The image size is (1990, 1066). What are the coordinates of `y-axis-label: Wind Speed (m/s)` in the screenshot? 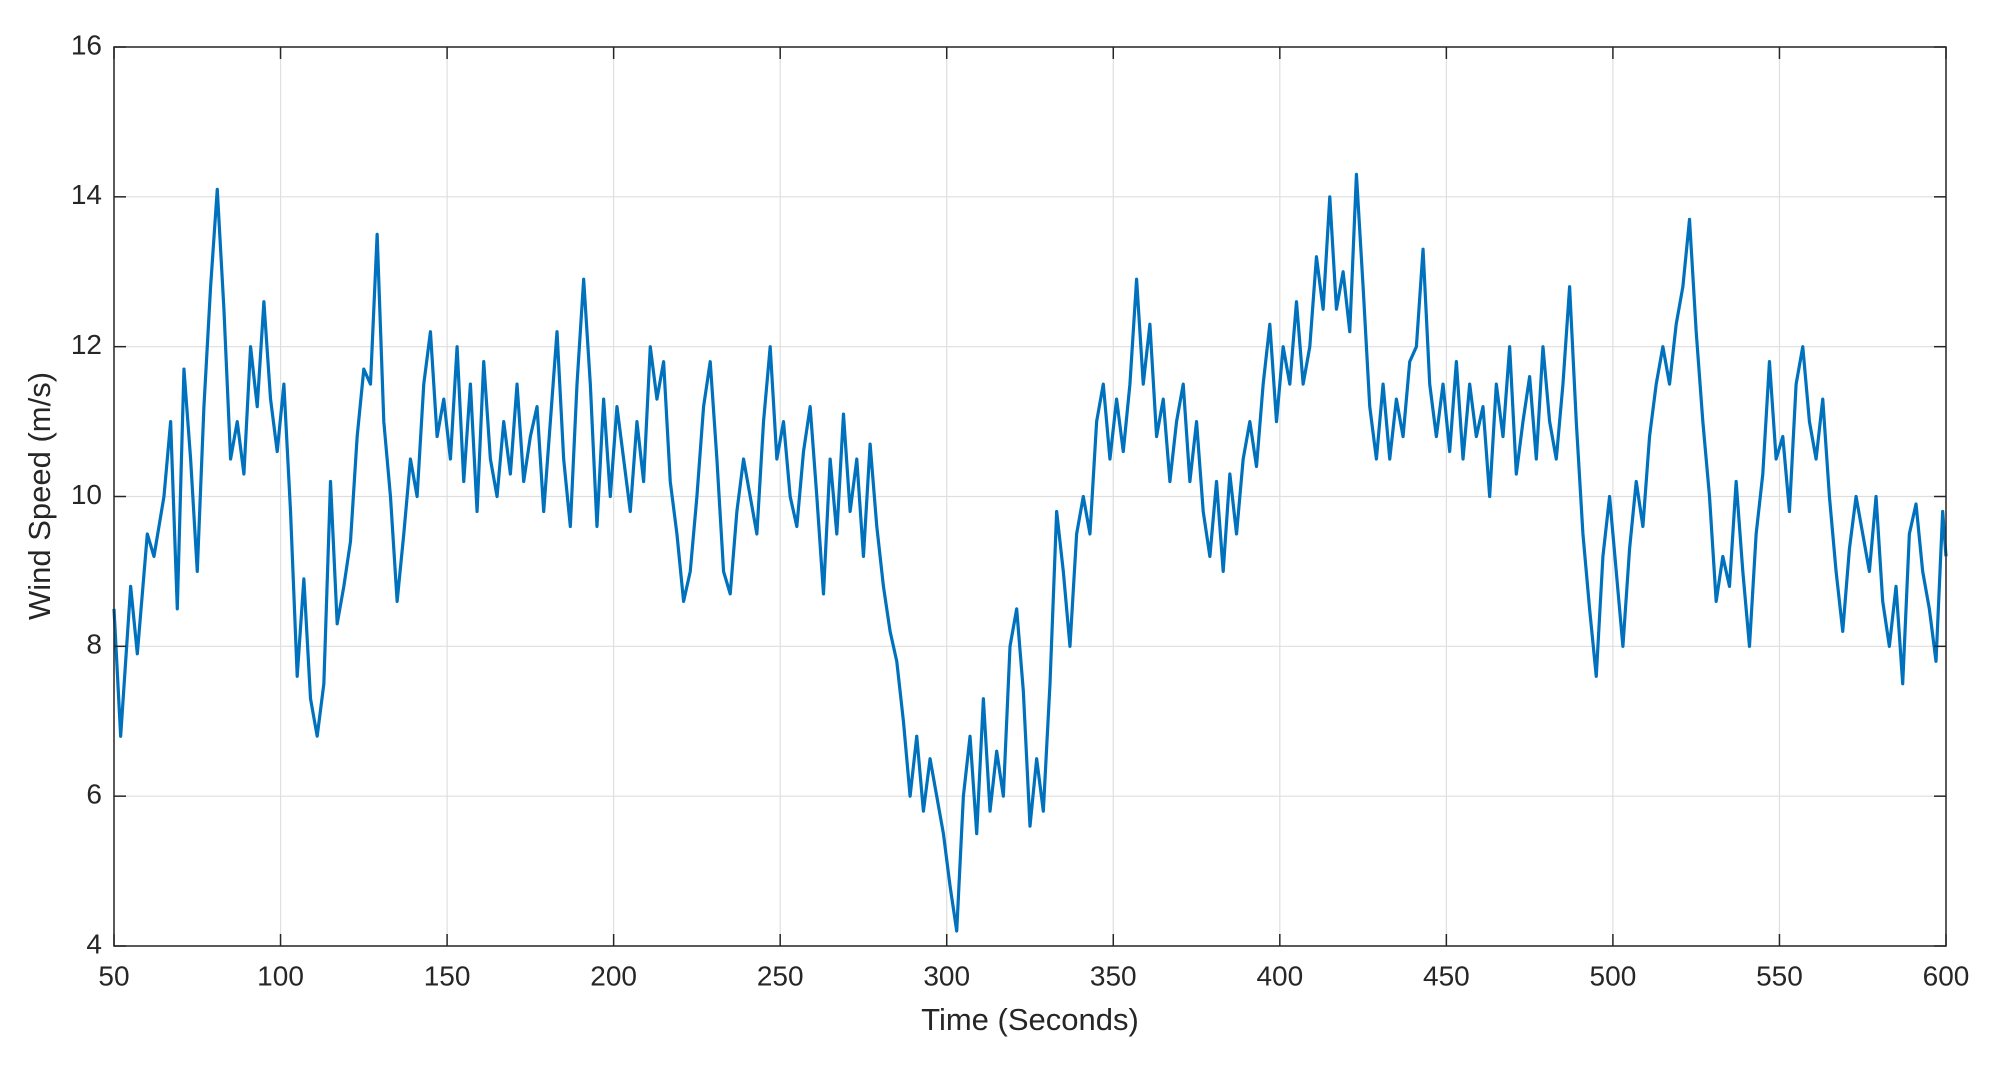 It's located at (39, 496).